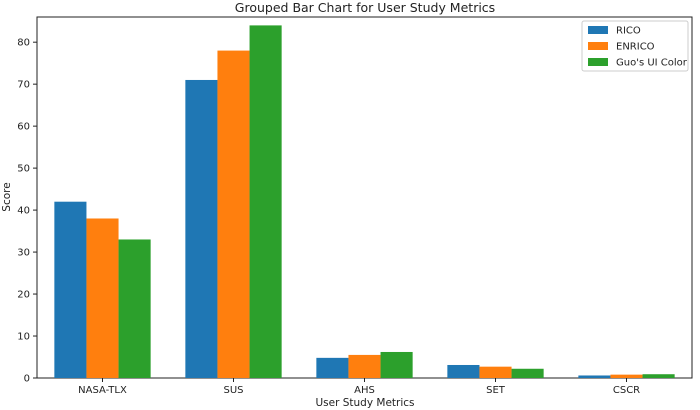 The height and width of the screenshot is (410, 700). What do you see at coordinates (626, 376) in the screenshot?
I see `bar-enrico-cscr` at bounding box center [626, 376].